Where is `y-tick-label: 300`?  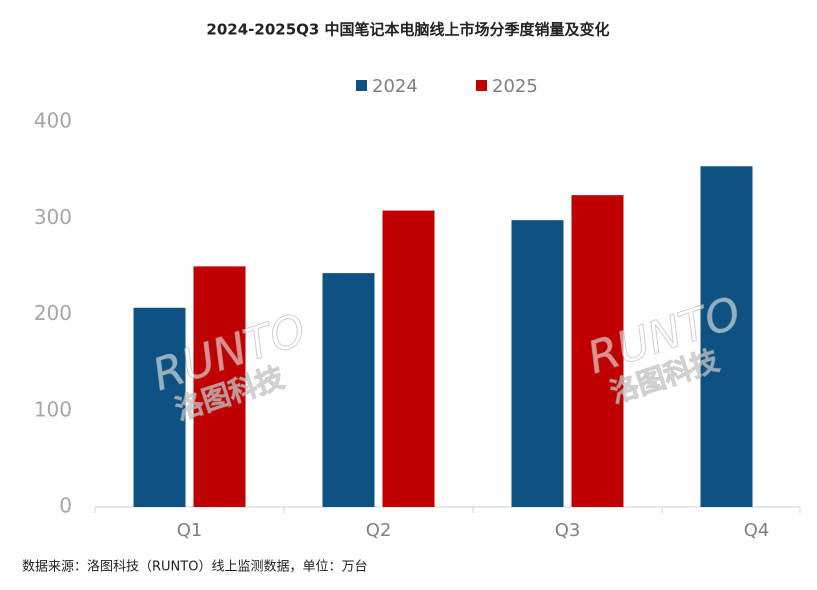
y-tick-label: 300 is located at coordinates (53, 217).